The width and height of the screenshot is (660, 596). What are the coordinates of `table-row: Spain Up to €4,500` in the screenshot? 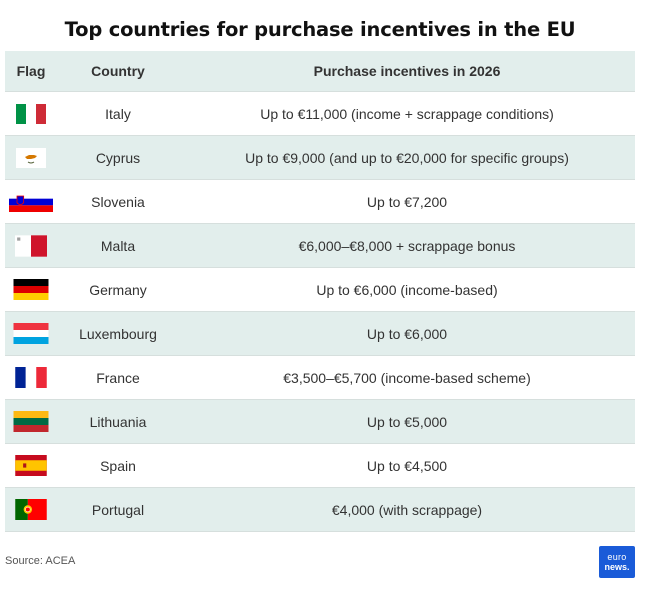 It's located at (320, 465).